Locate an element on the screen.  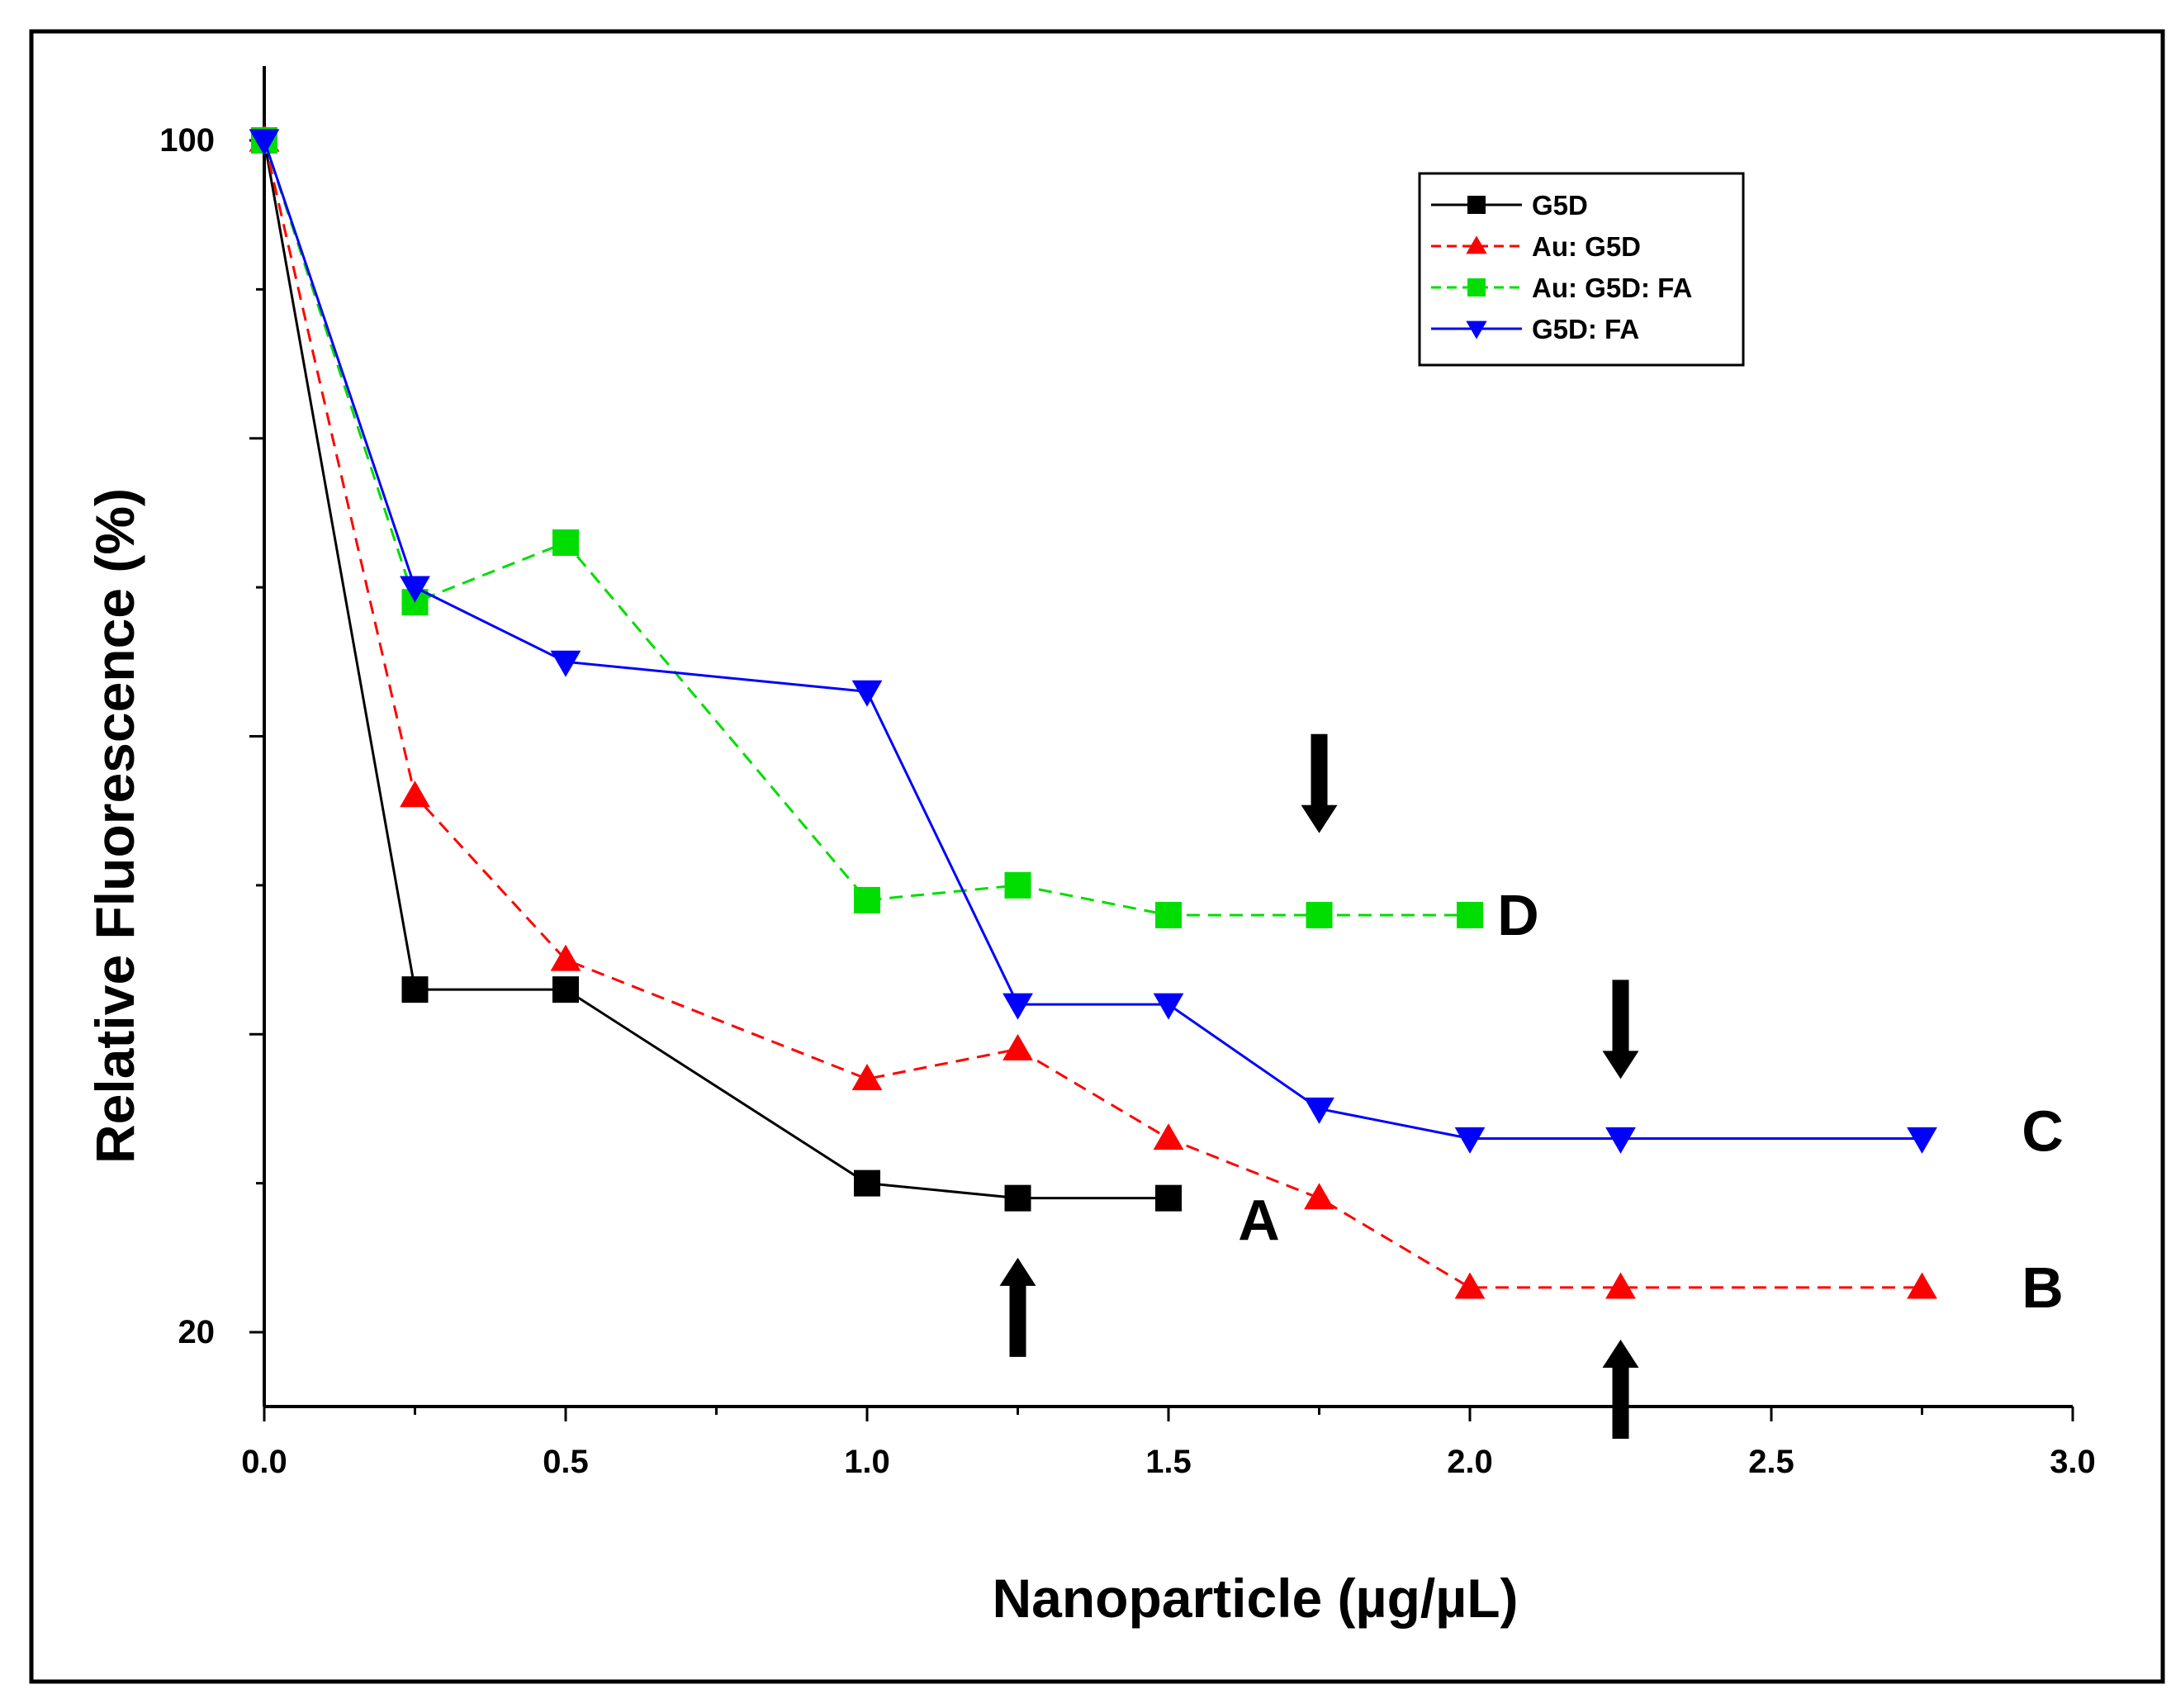
x-tick-label: 0.5 is located at coordinates (566, 1462).